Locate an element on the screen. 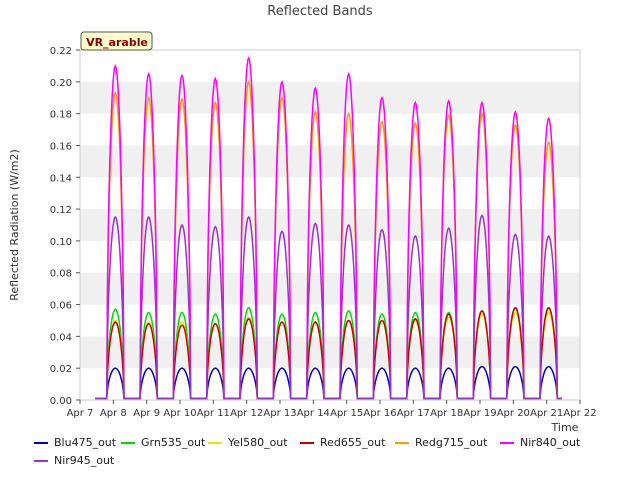 This screenshot has height=480, width=640. legend-label: Nir840_out is located at coordinates (550, 442).